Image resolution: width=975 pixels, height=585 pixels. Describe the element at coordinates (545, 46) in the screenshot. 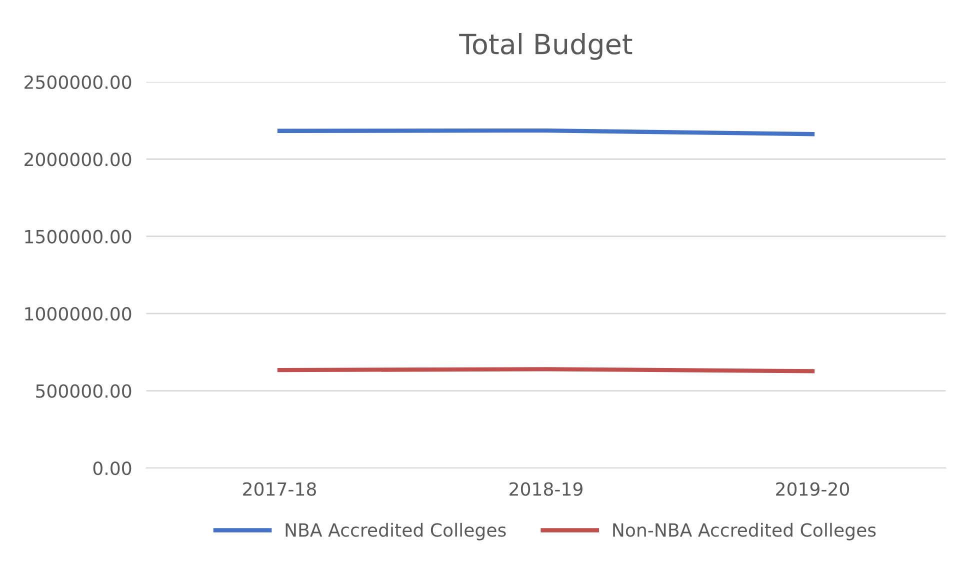

I see `chart-title: Total Budget` at that location.